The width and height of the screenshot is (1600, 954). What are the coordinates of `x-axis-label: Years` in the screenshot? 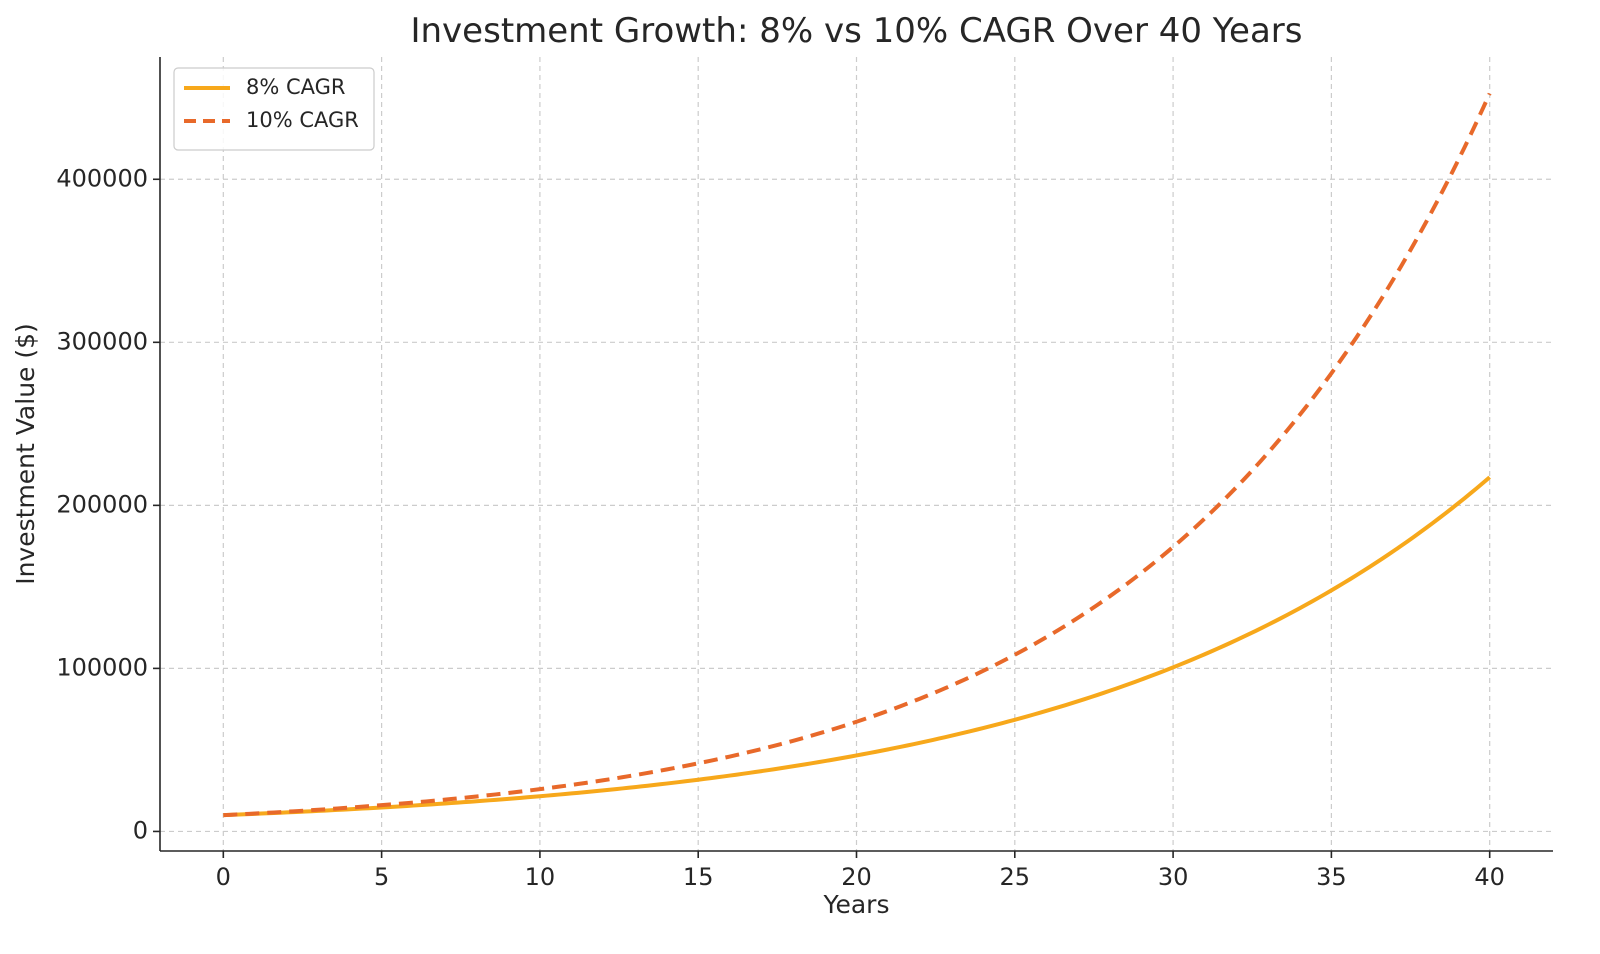 It's located at (856, 904).